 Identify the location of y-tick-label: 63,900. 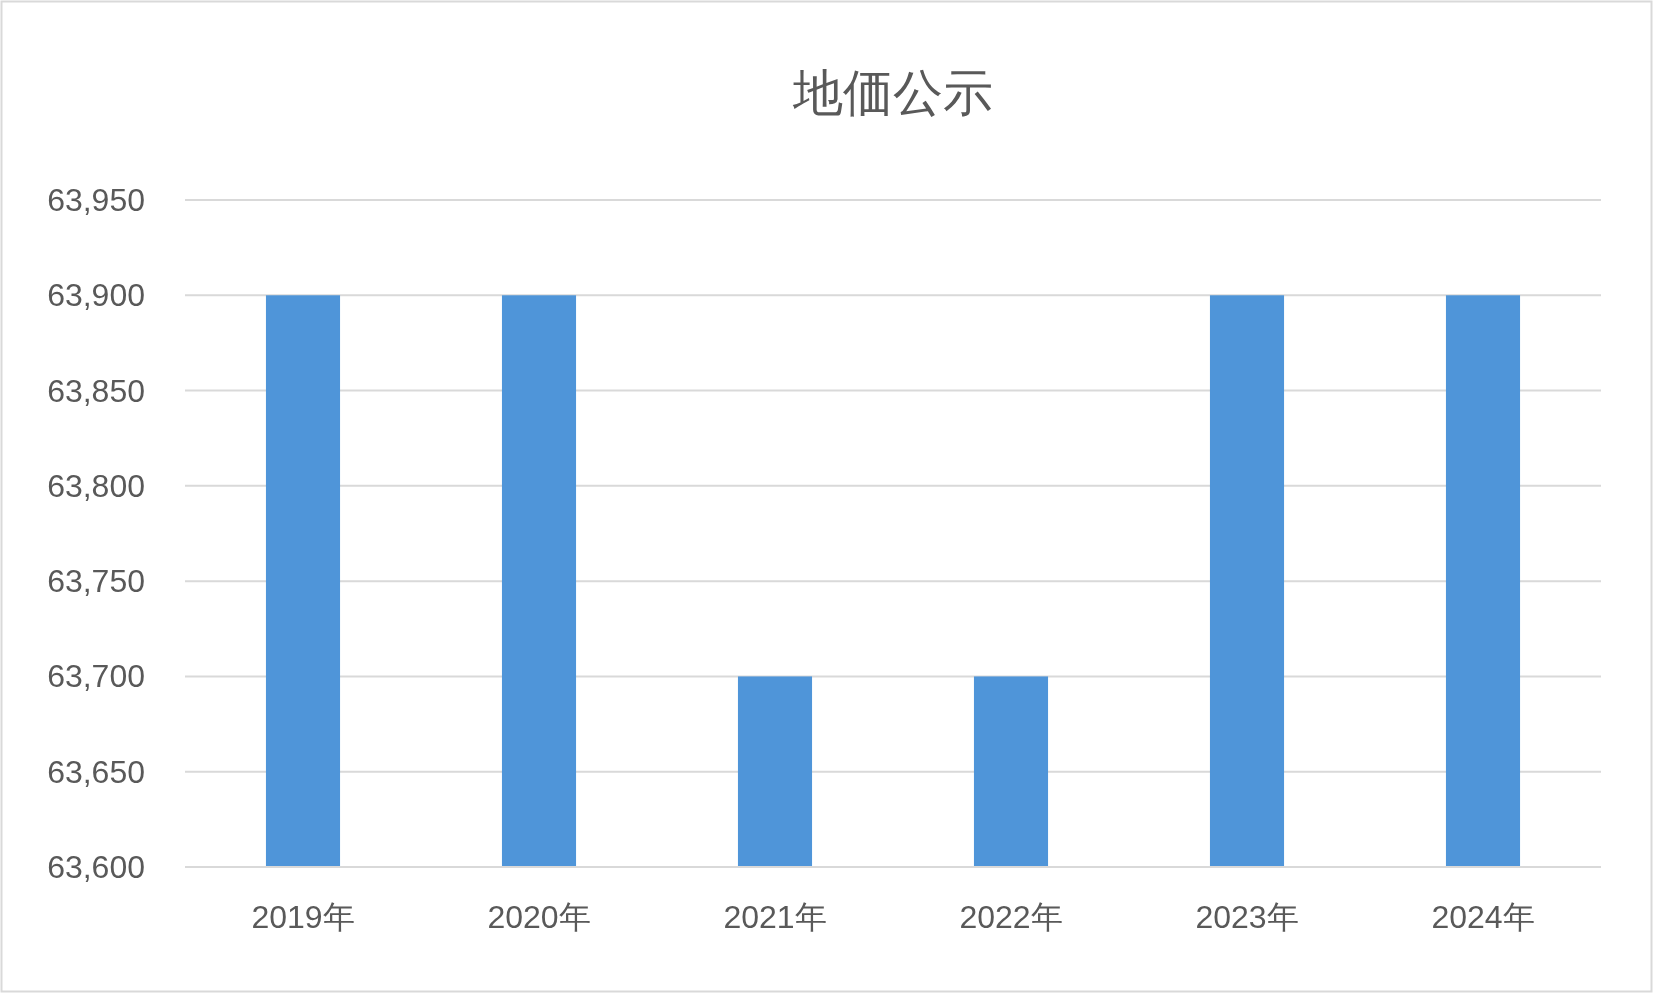
(96, 295).